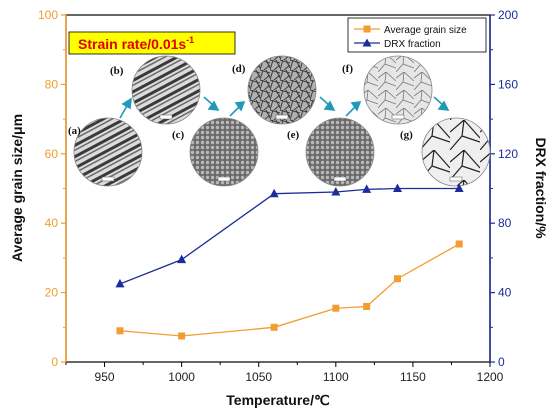  What do you see at coordinates (505, 293) in the screenshot?
I see `right-tick-label: 40` at bounding box center [505, 293].